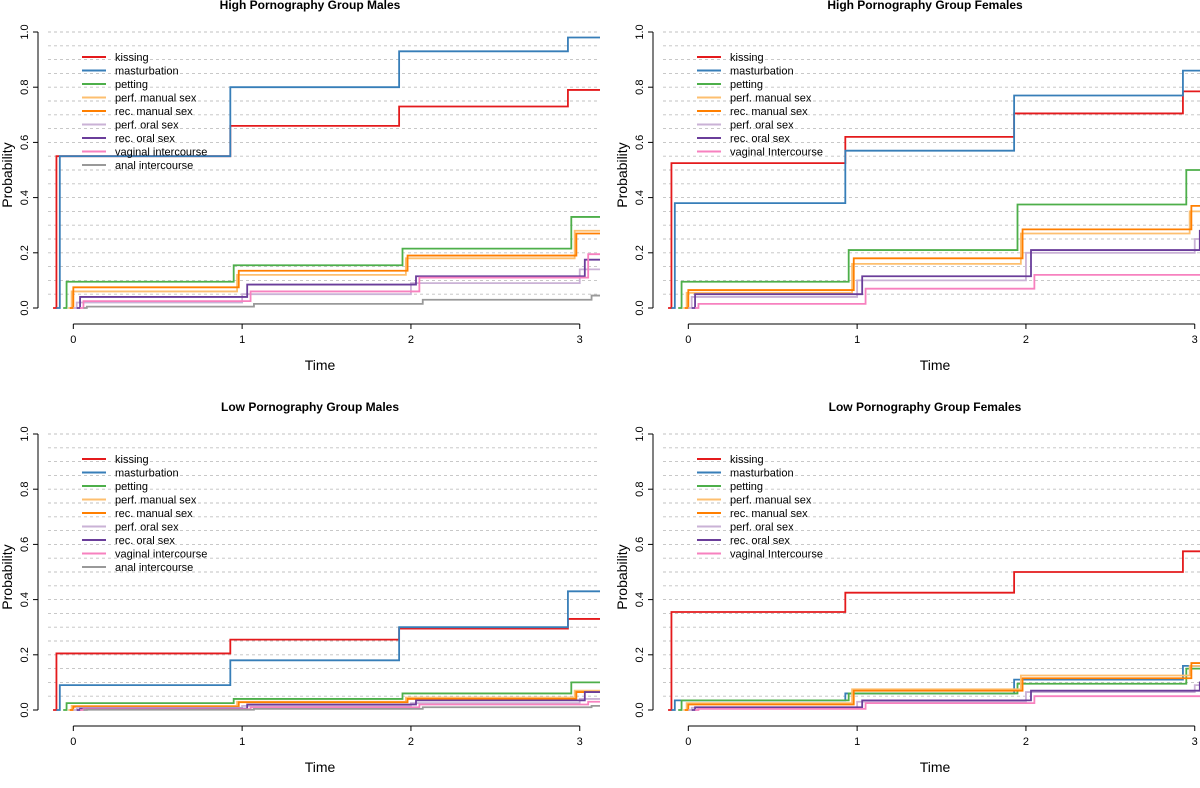  I want to click on chart-title: Low Pornography Group Males, so click(310, 408).